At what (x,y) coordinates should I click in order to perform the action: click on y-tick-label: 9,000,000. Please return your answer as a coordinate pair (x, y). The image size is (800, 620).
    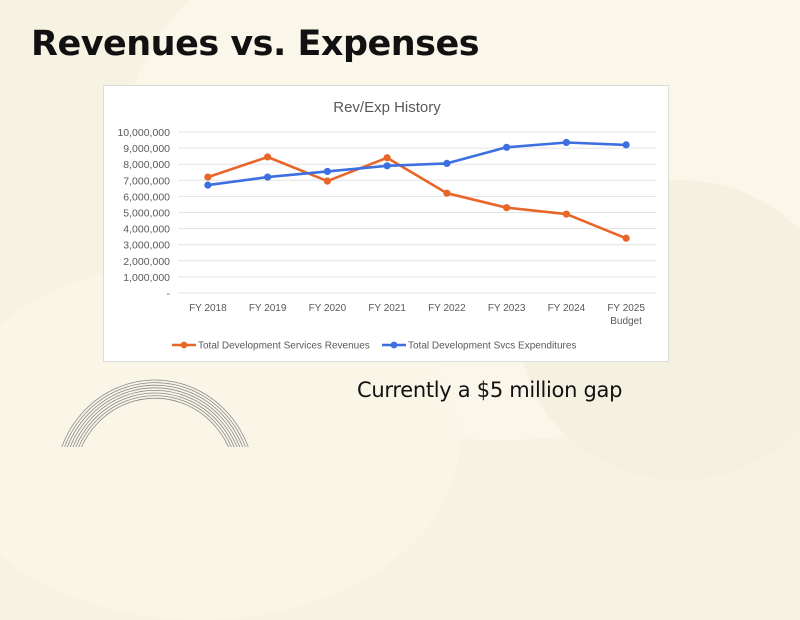
    Looking at the image, I should click on (146, 149).